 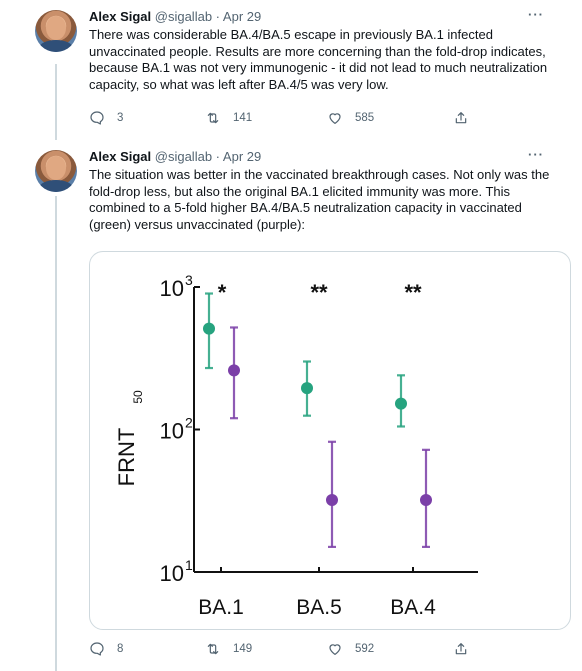 What do you see at coordinates (350, 118) in the screenshot?
I see `like-button: 585` at bounding box center [350, 118].